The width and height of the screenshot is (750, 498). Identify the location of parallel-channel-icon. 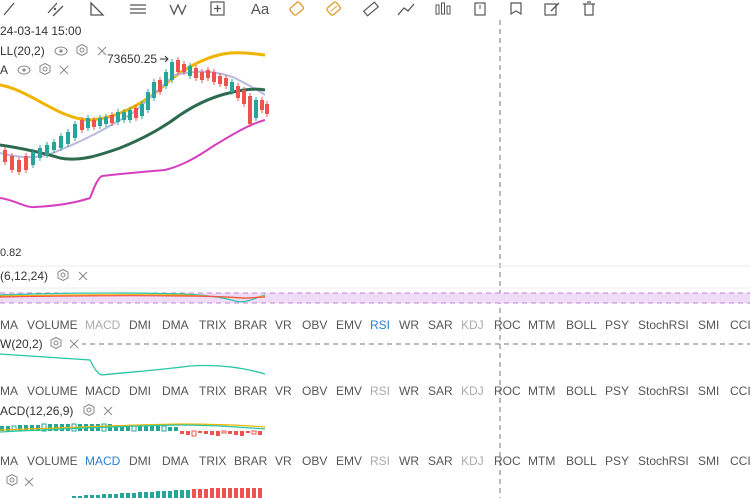
(56, 9).